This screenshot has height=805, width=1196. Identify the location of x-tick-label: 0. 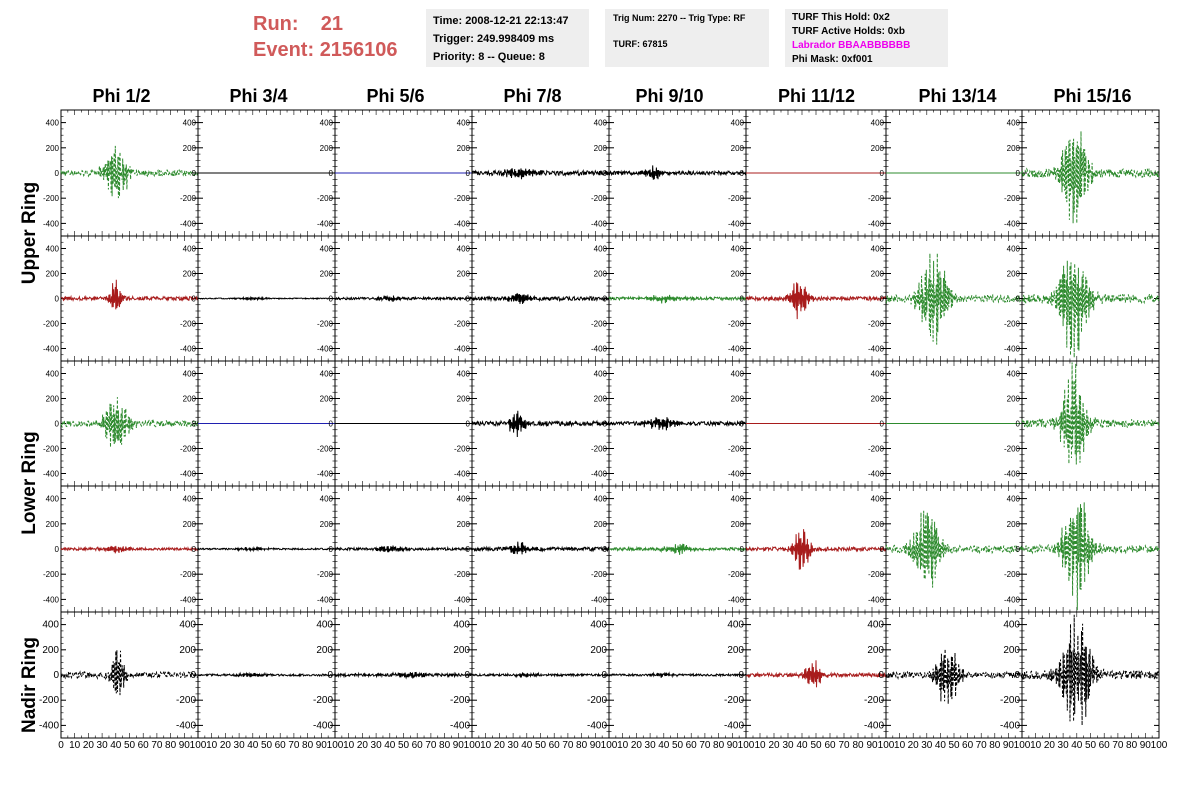
(61, 745).